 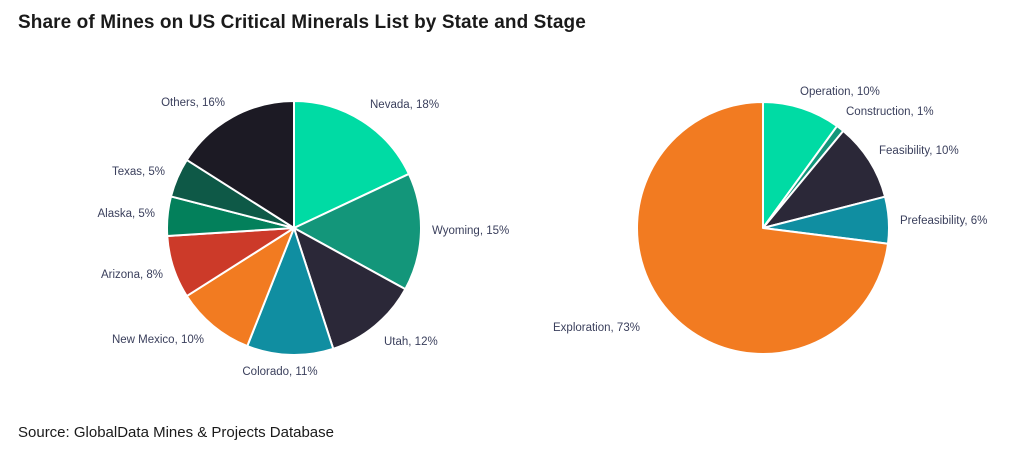 I want to click on slice-label: Feasibility, 10%, so click(x=919, y=151).